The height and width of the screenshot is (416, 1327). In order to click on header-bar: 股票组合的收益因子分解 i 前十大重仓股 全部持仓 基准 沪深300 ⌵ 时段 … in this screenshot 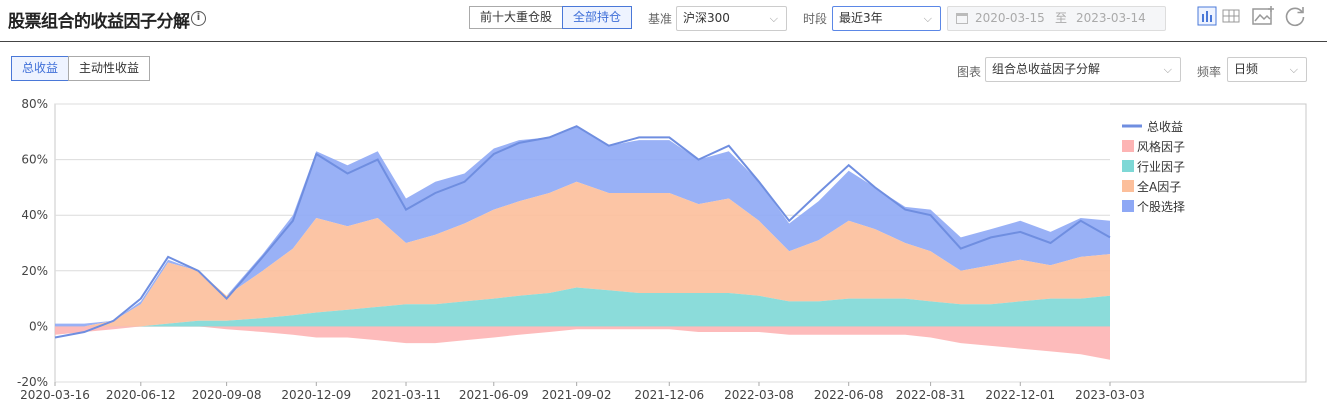, I will do `click(663, 21)`.